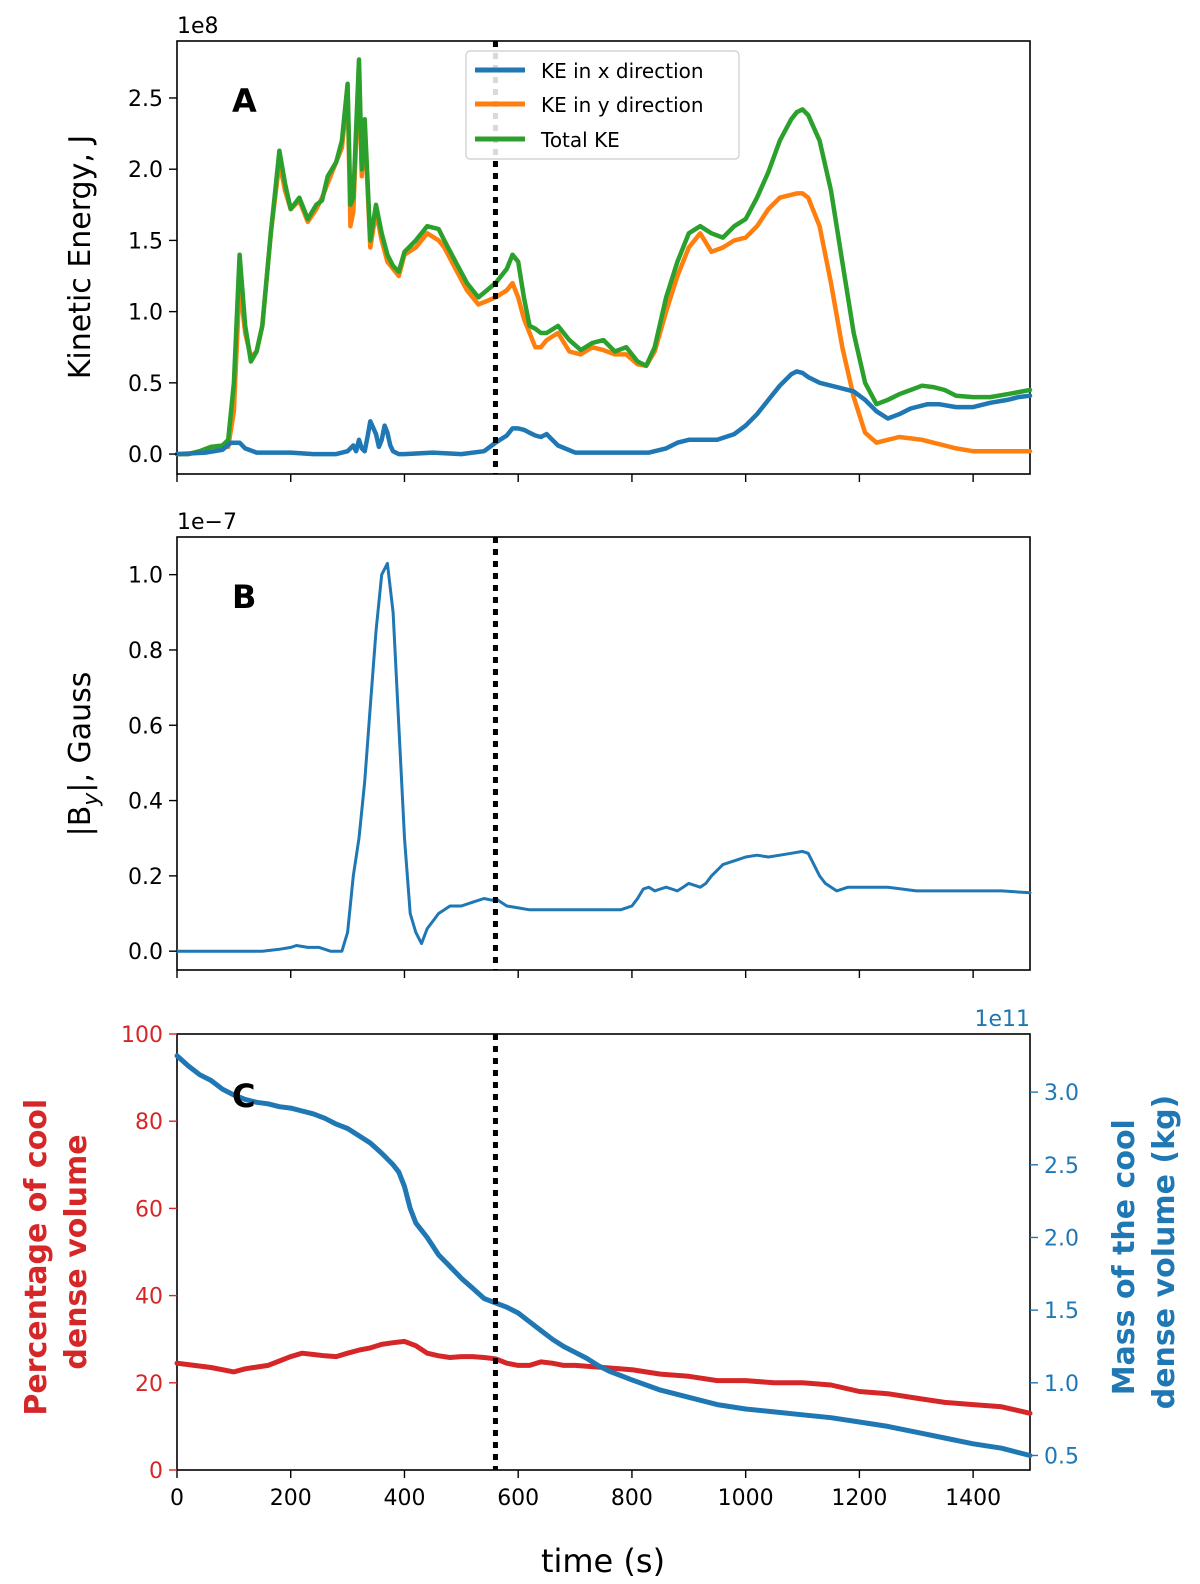 The height and width of the screenshot is (1584, 1200). I want to click on panel-c-right-ytick-label: 1.0, so click(1061, 1384).